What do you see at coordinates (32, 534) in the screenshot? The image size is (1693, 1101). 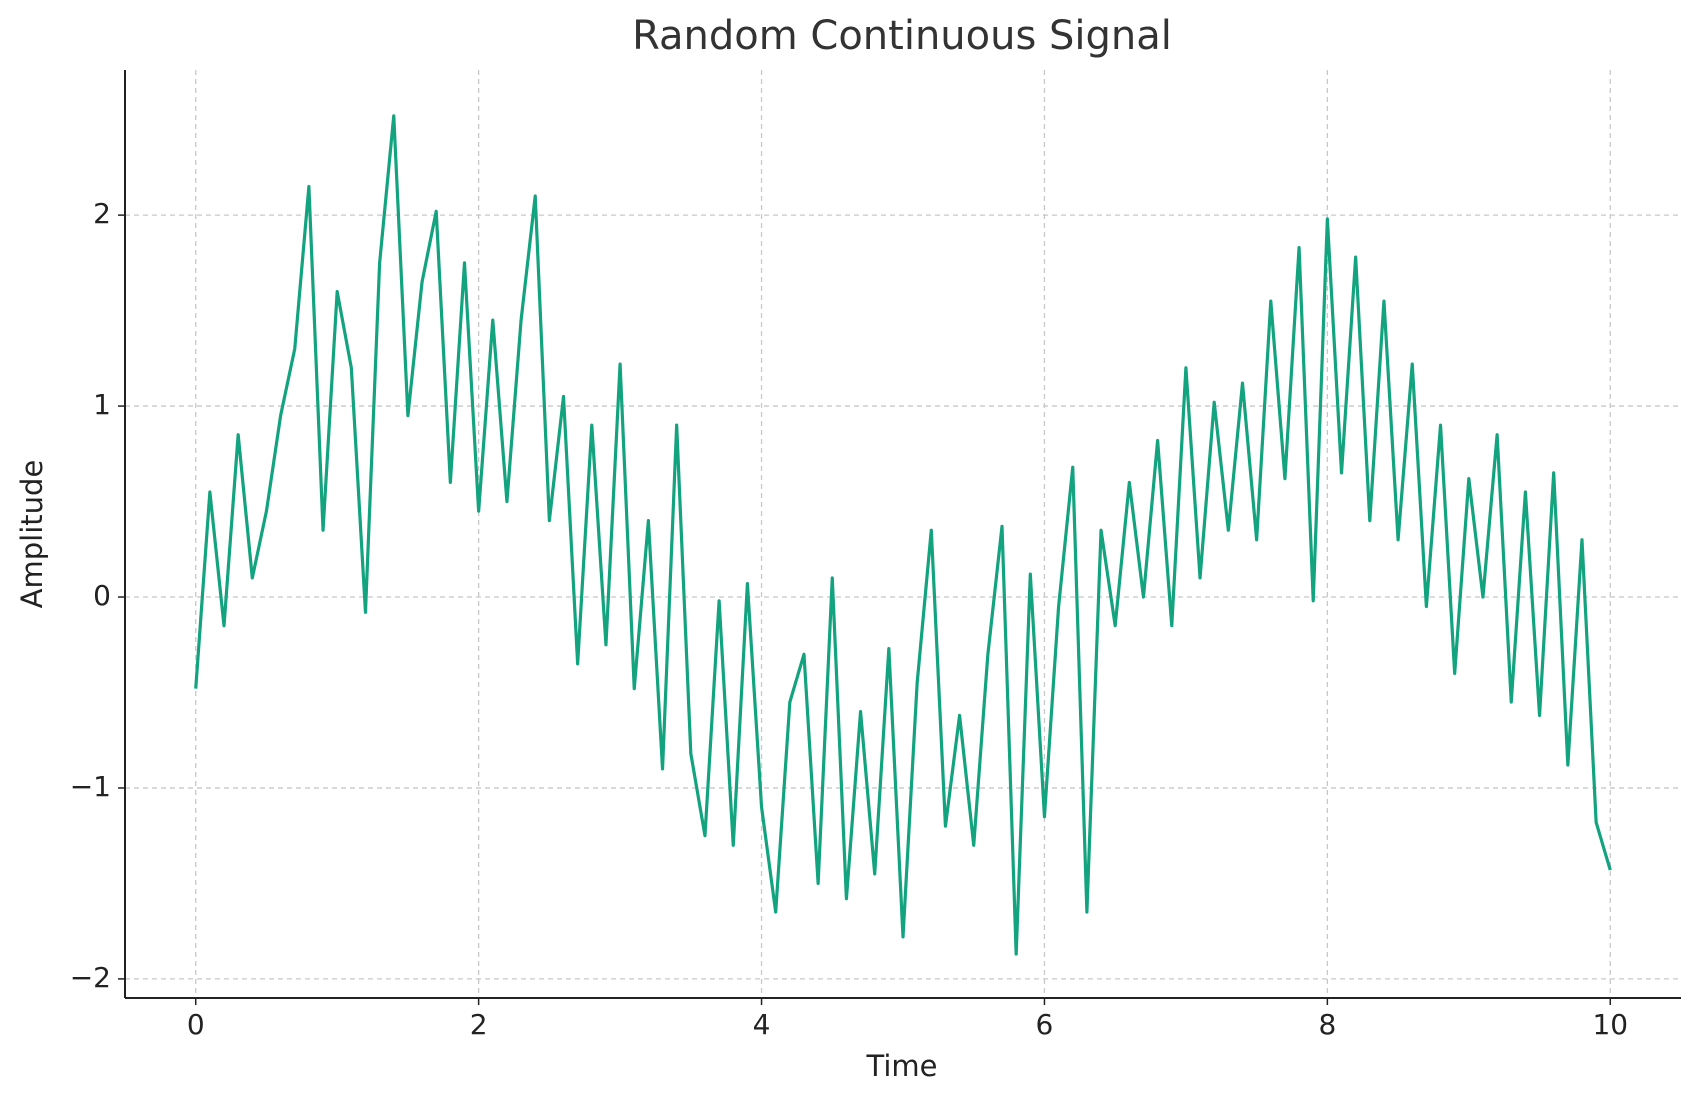 I see `y-axis-label: Amplitude` at bounding box center [32, 534].